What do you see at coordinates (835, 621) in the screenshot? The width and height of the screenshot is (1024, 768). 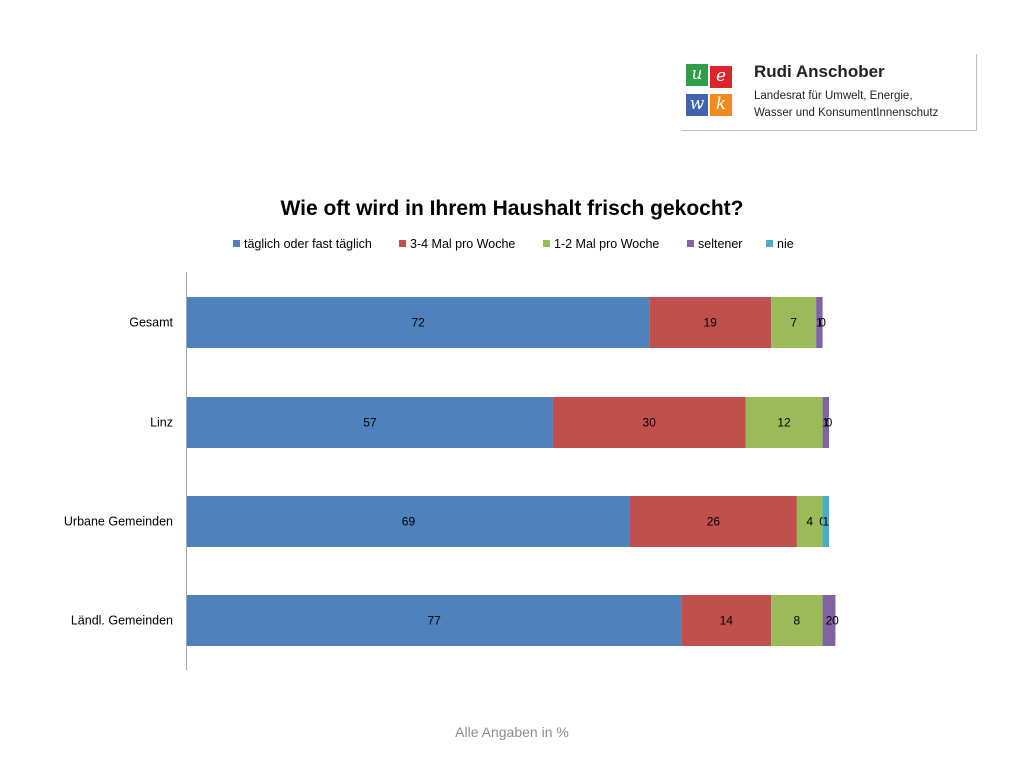 I see `data-label-3-4: 0` at bounding box center [835, 621].